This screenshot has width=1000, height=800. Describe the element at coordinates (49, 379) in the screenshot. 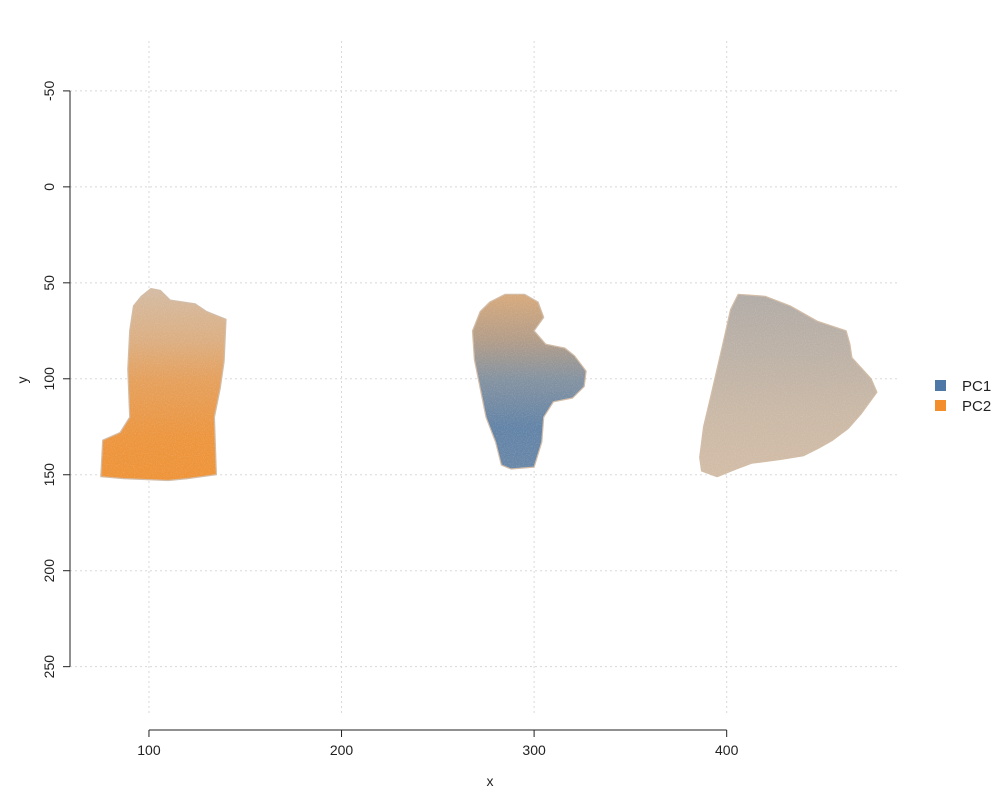

I see `y-tick-label: 100` at that location.